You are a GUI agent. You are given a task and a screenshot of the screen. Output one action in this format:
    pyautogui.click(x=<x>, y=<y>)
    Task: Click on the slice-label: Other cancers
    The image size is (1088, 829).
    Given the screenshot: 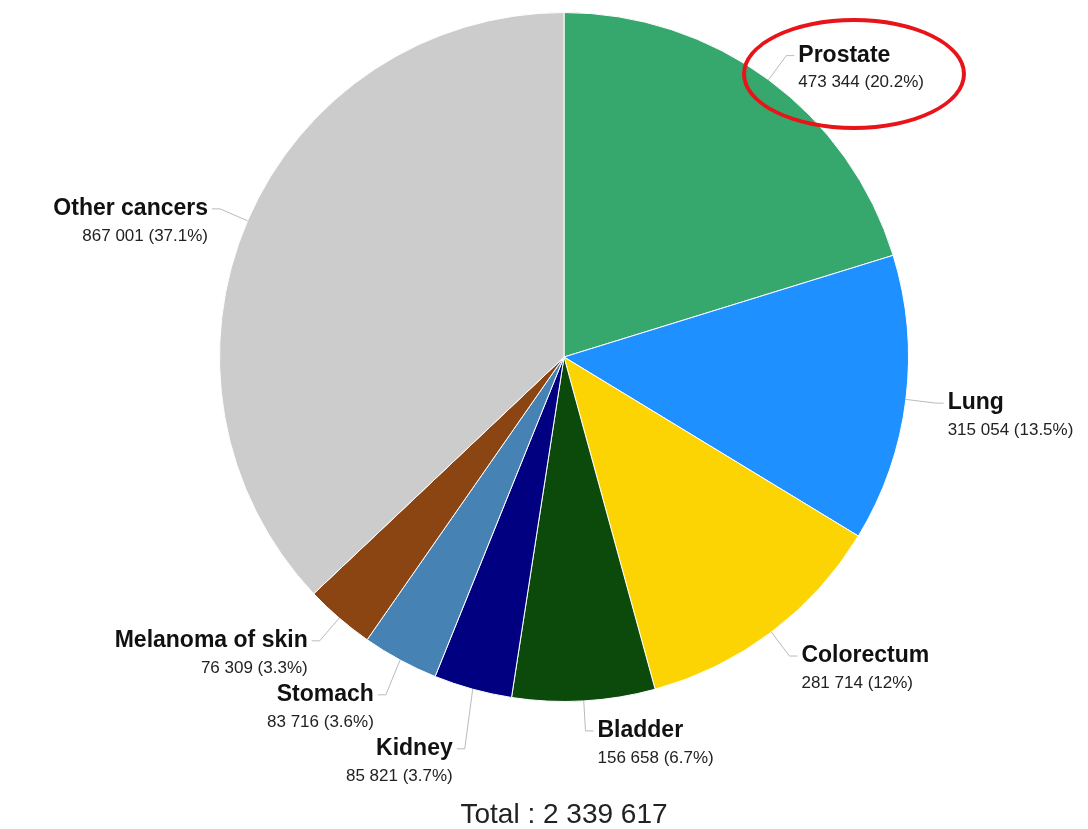 What is the action you would take?
    pyautogui.click(x=131, y=207)
    